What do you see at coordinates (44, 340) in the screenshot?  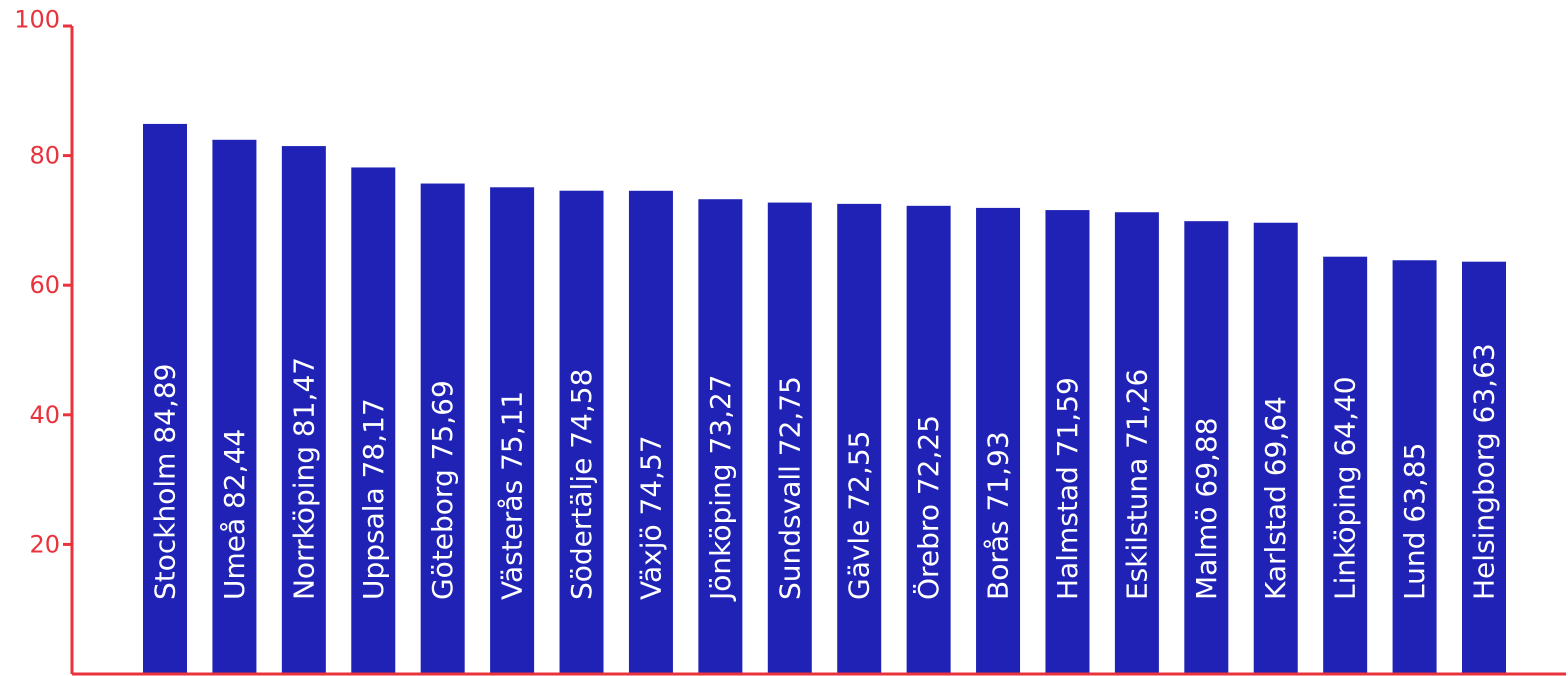 I see `y-axis: 20 40 60 80 100` at bounding box center [44, 340].